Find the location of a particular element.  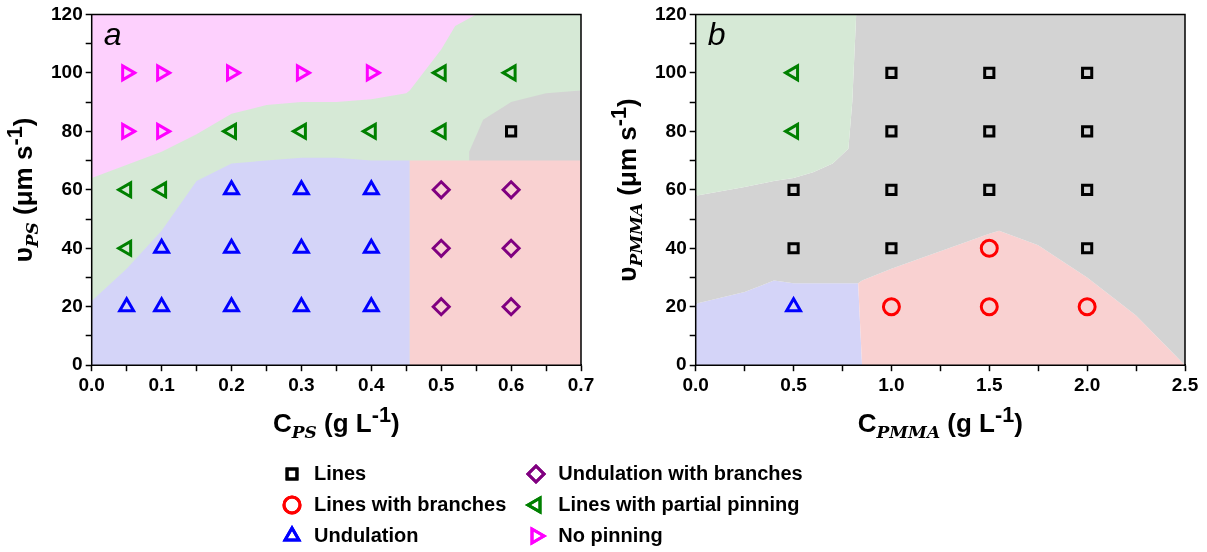

x-tick-label: 0.2 is located at coordinates (231, 384).